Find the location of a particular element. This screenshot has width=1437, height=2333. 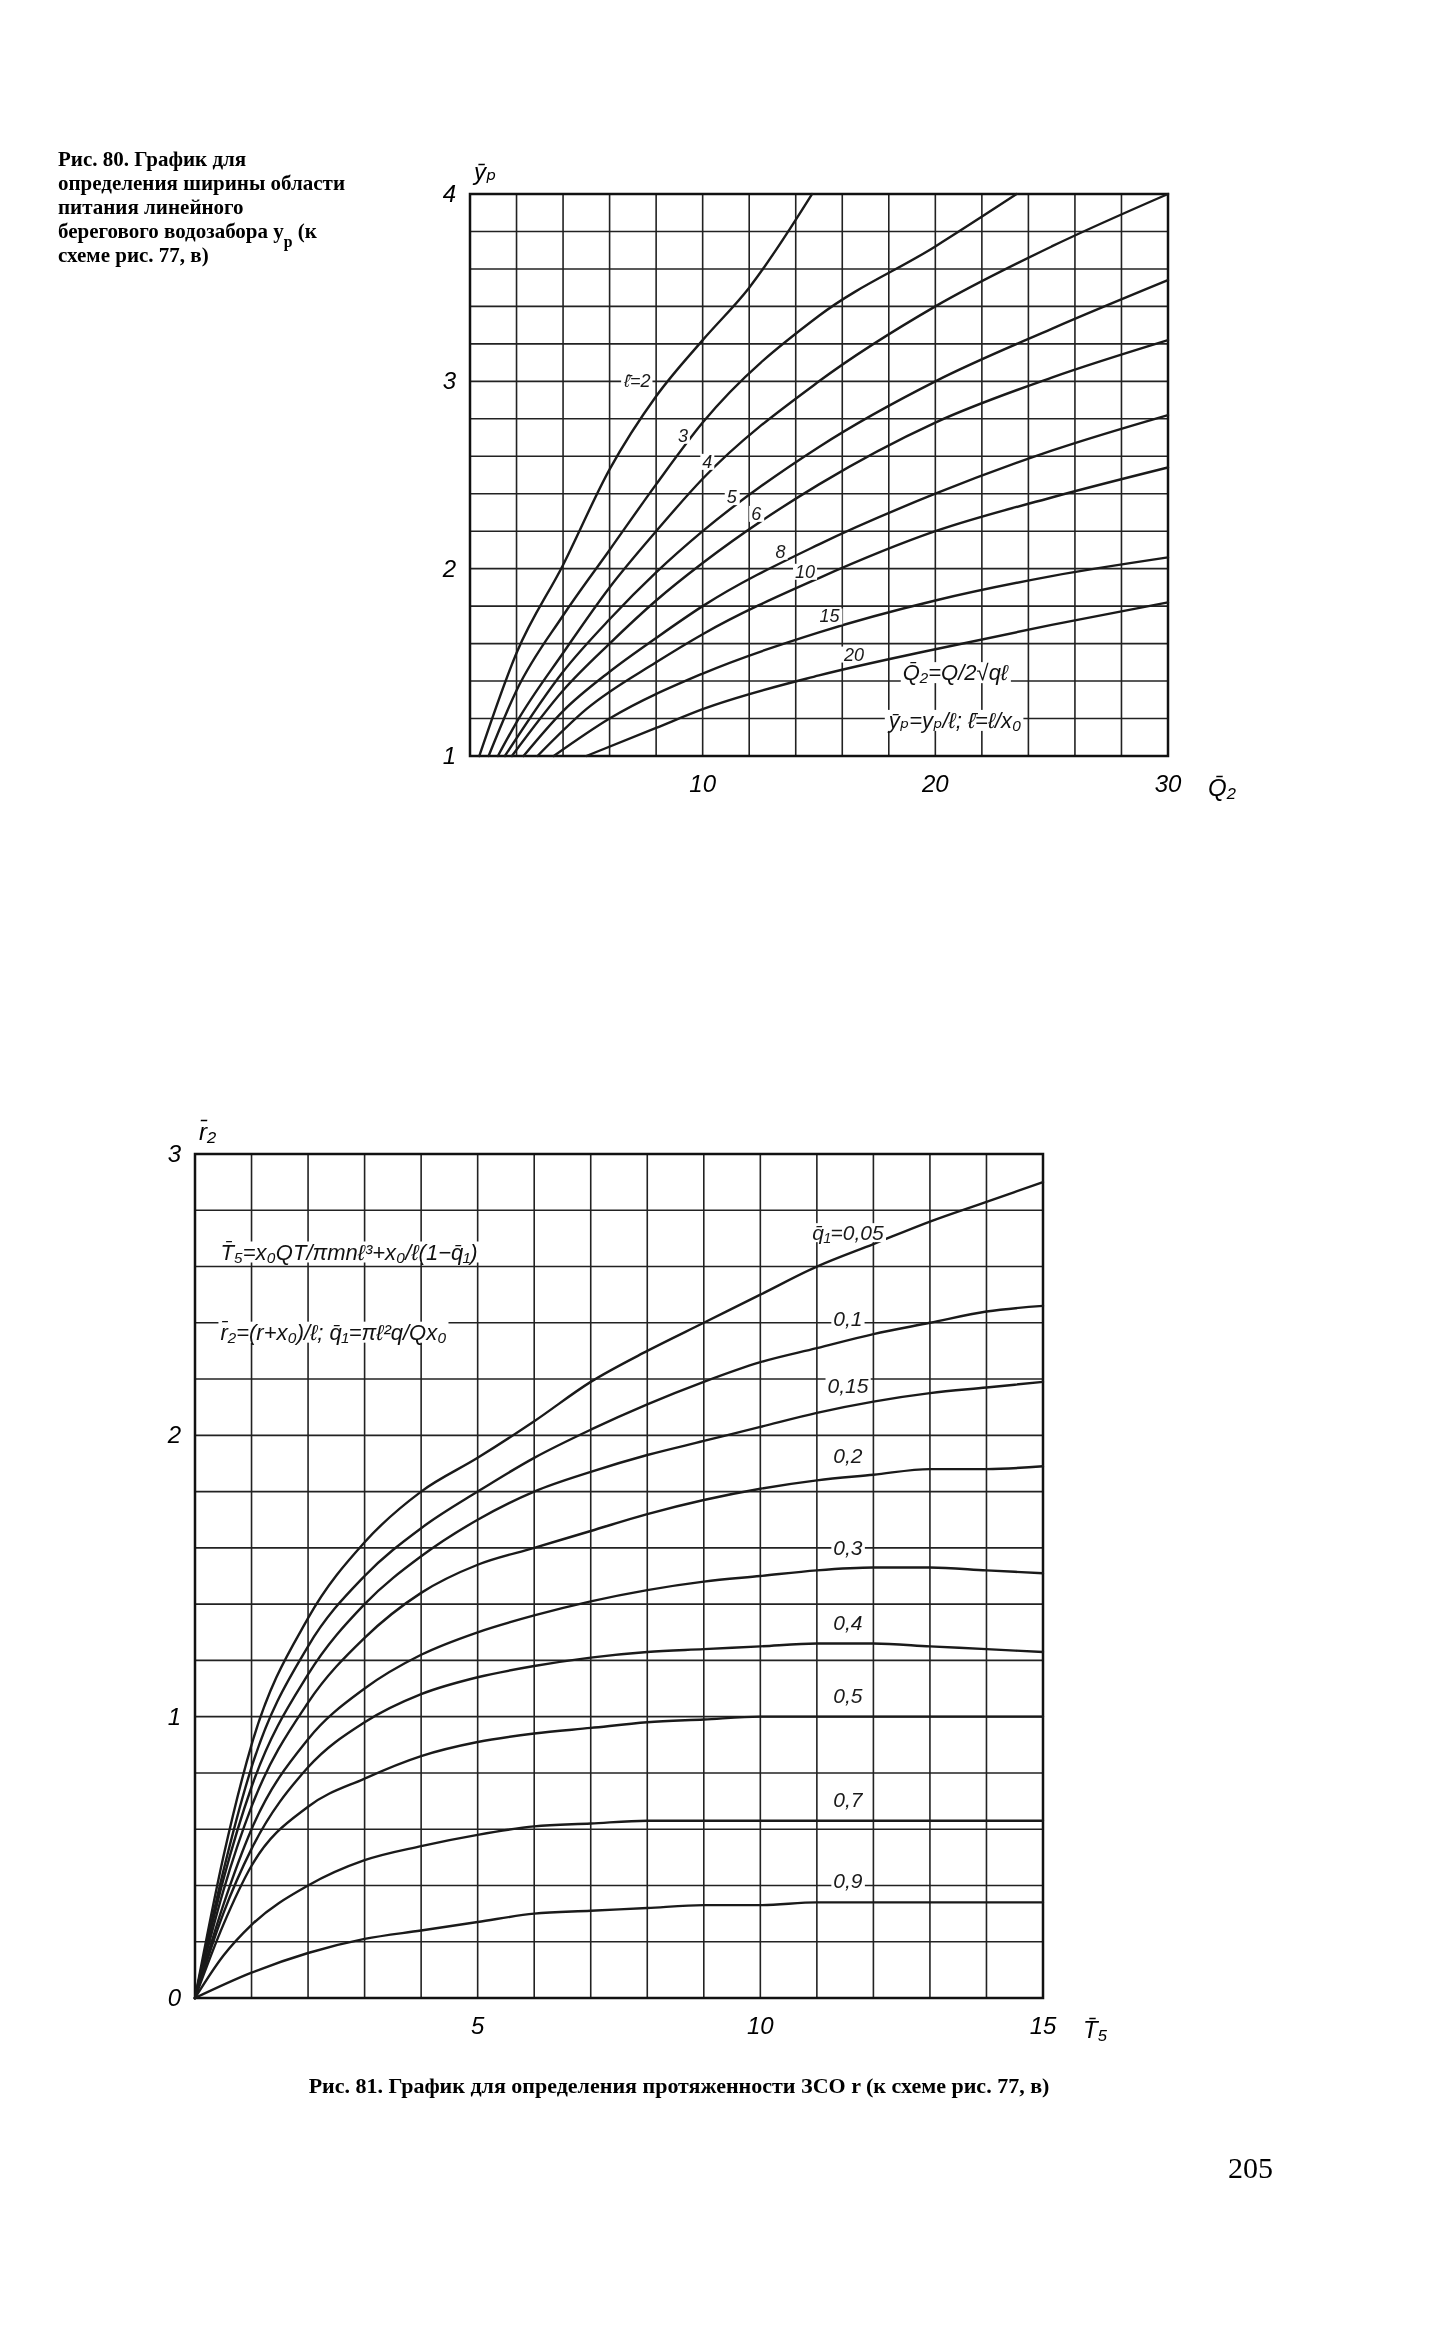

y-axis-title: ȳₚ is located at coordinates (484, 171).